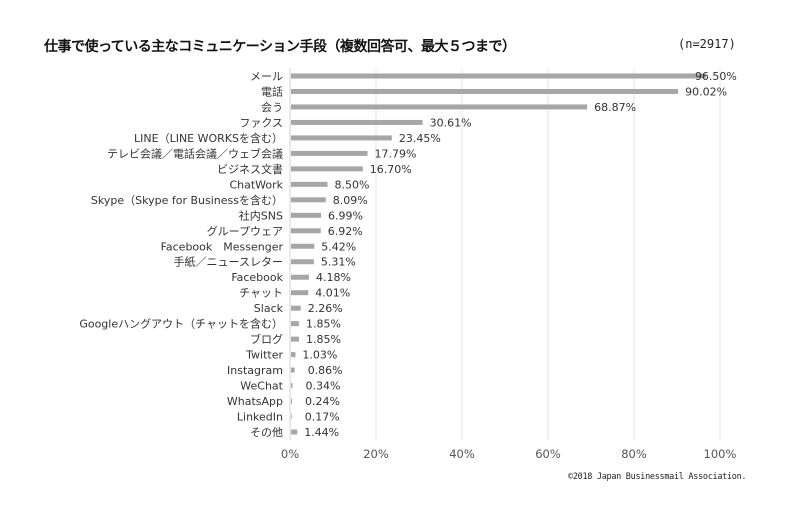 This screenshot has height=513, width=800. What do you see at coordinates (272, 91) in the screenshot?
I see `category-label: 電話` at bounding box center [272, 91].